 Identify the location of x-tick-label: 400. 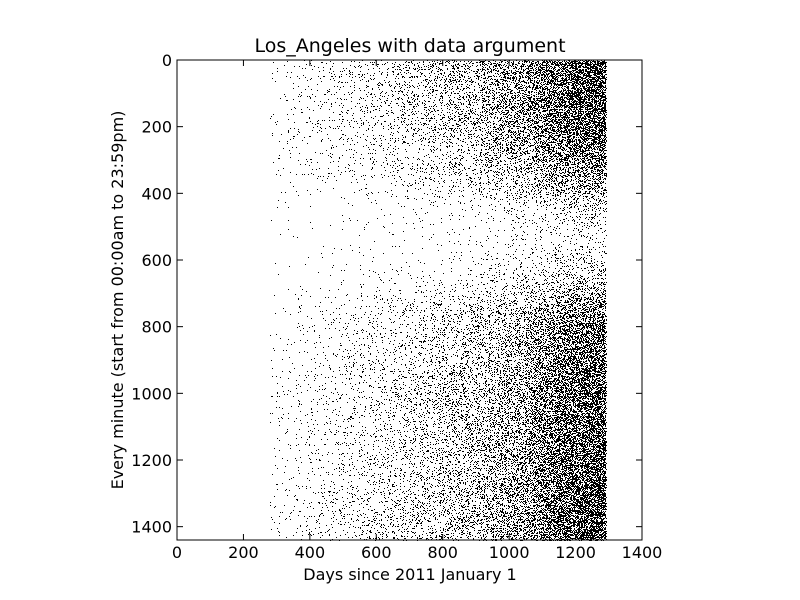
(310, 552).